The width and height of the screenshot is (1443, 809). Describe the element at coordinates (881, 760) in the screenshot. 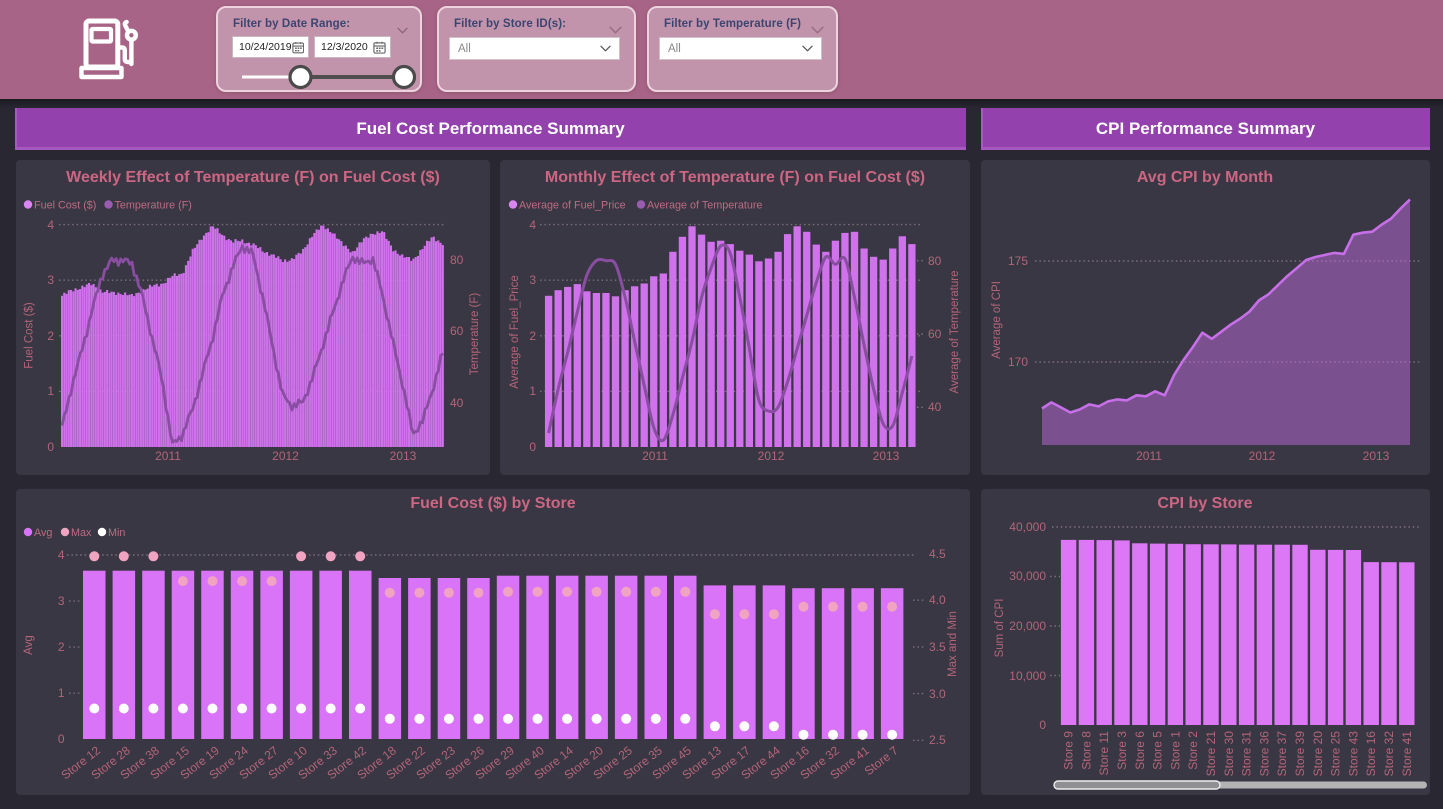

I see `svg-text: Store 7` at that location.